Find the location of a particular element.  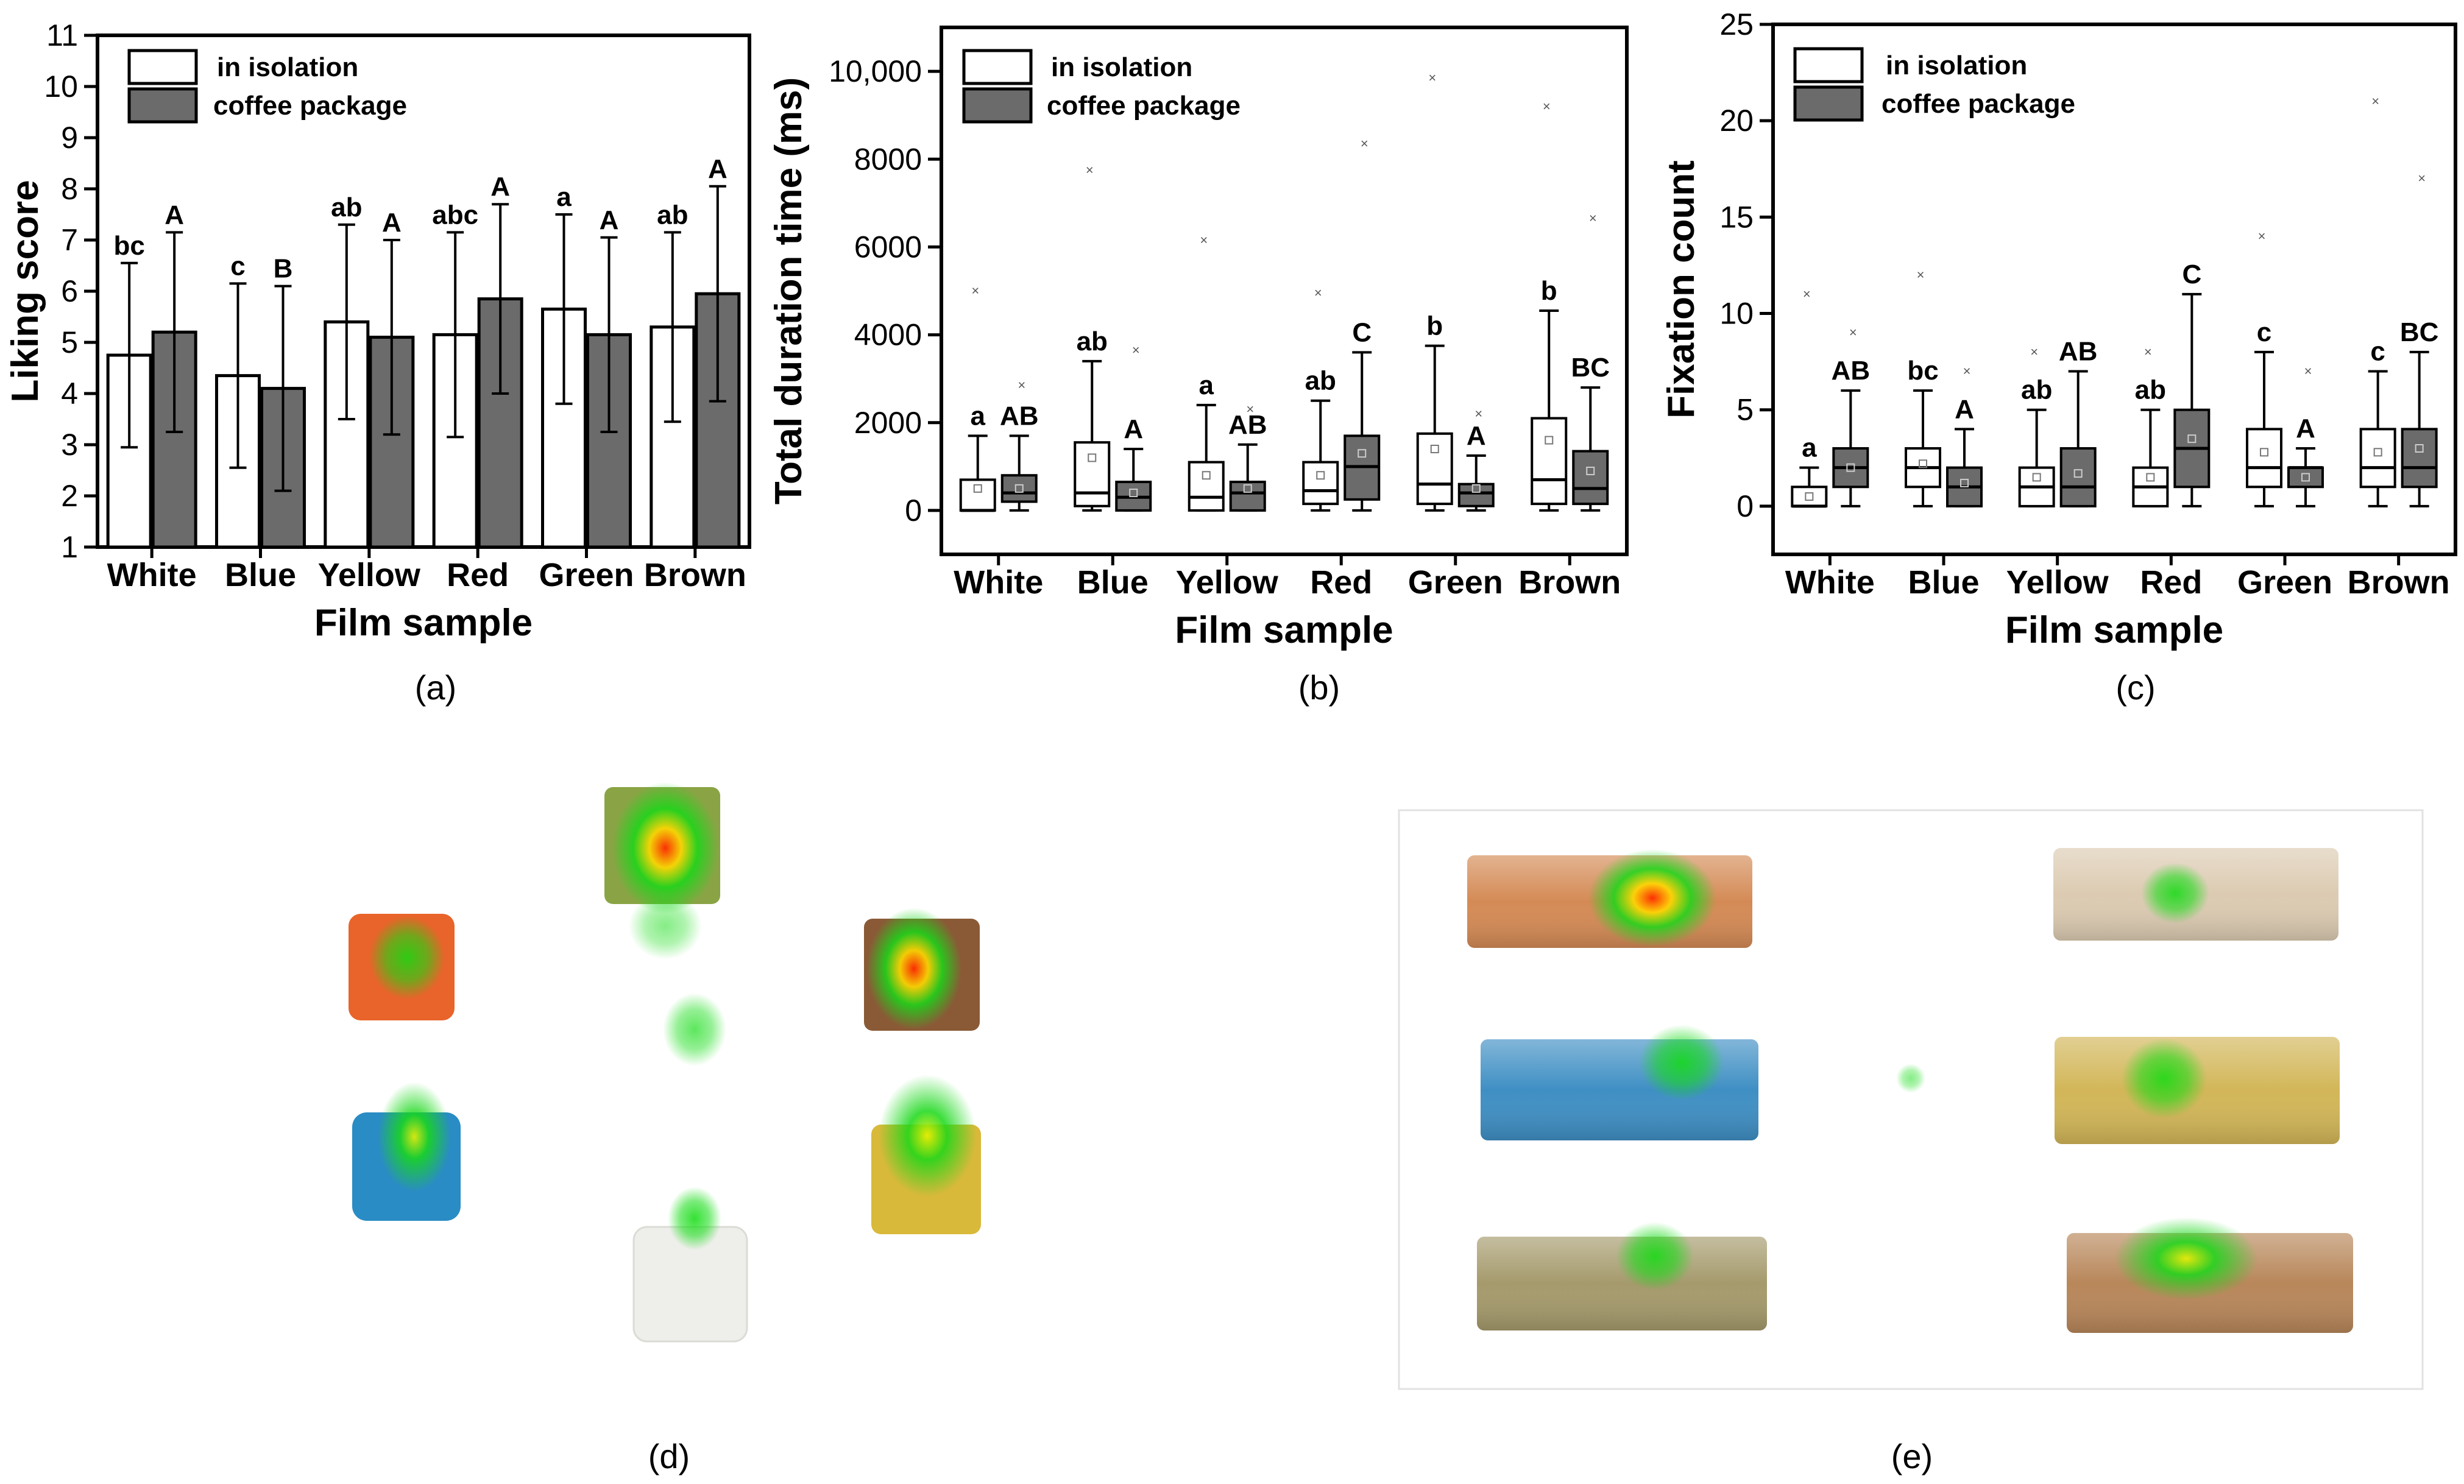

heat-spot-blue is located at coordinates (414, 1137).